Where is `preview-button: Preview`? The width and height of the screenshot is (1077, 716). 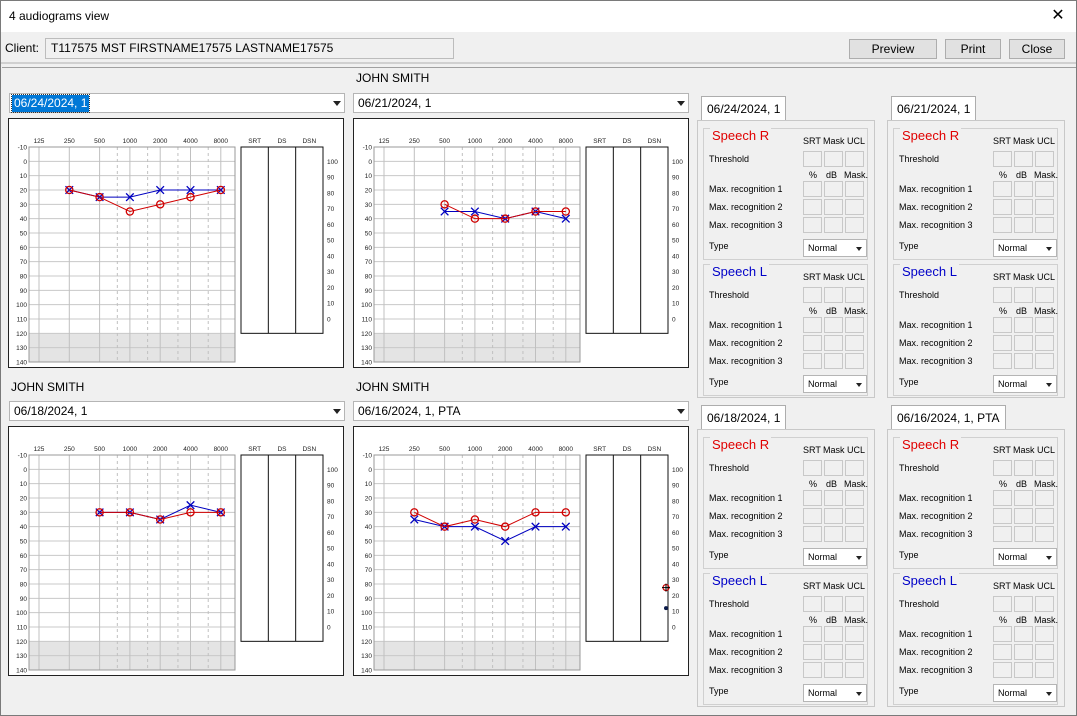 preview-button: Preview is located at coordinates (893, 49).